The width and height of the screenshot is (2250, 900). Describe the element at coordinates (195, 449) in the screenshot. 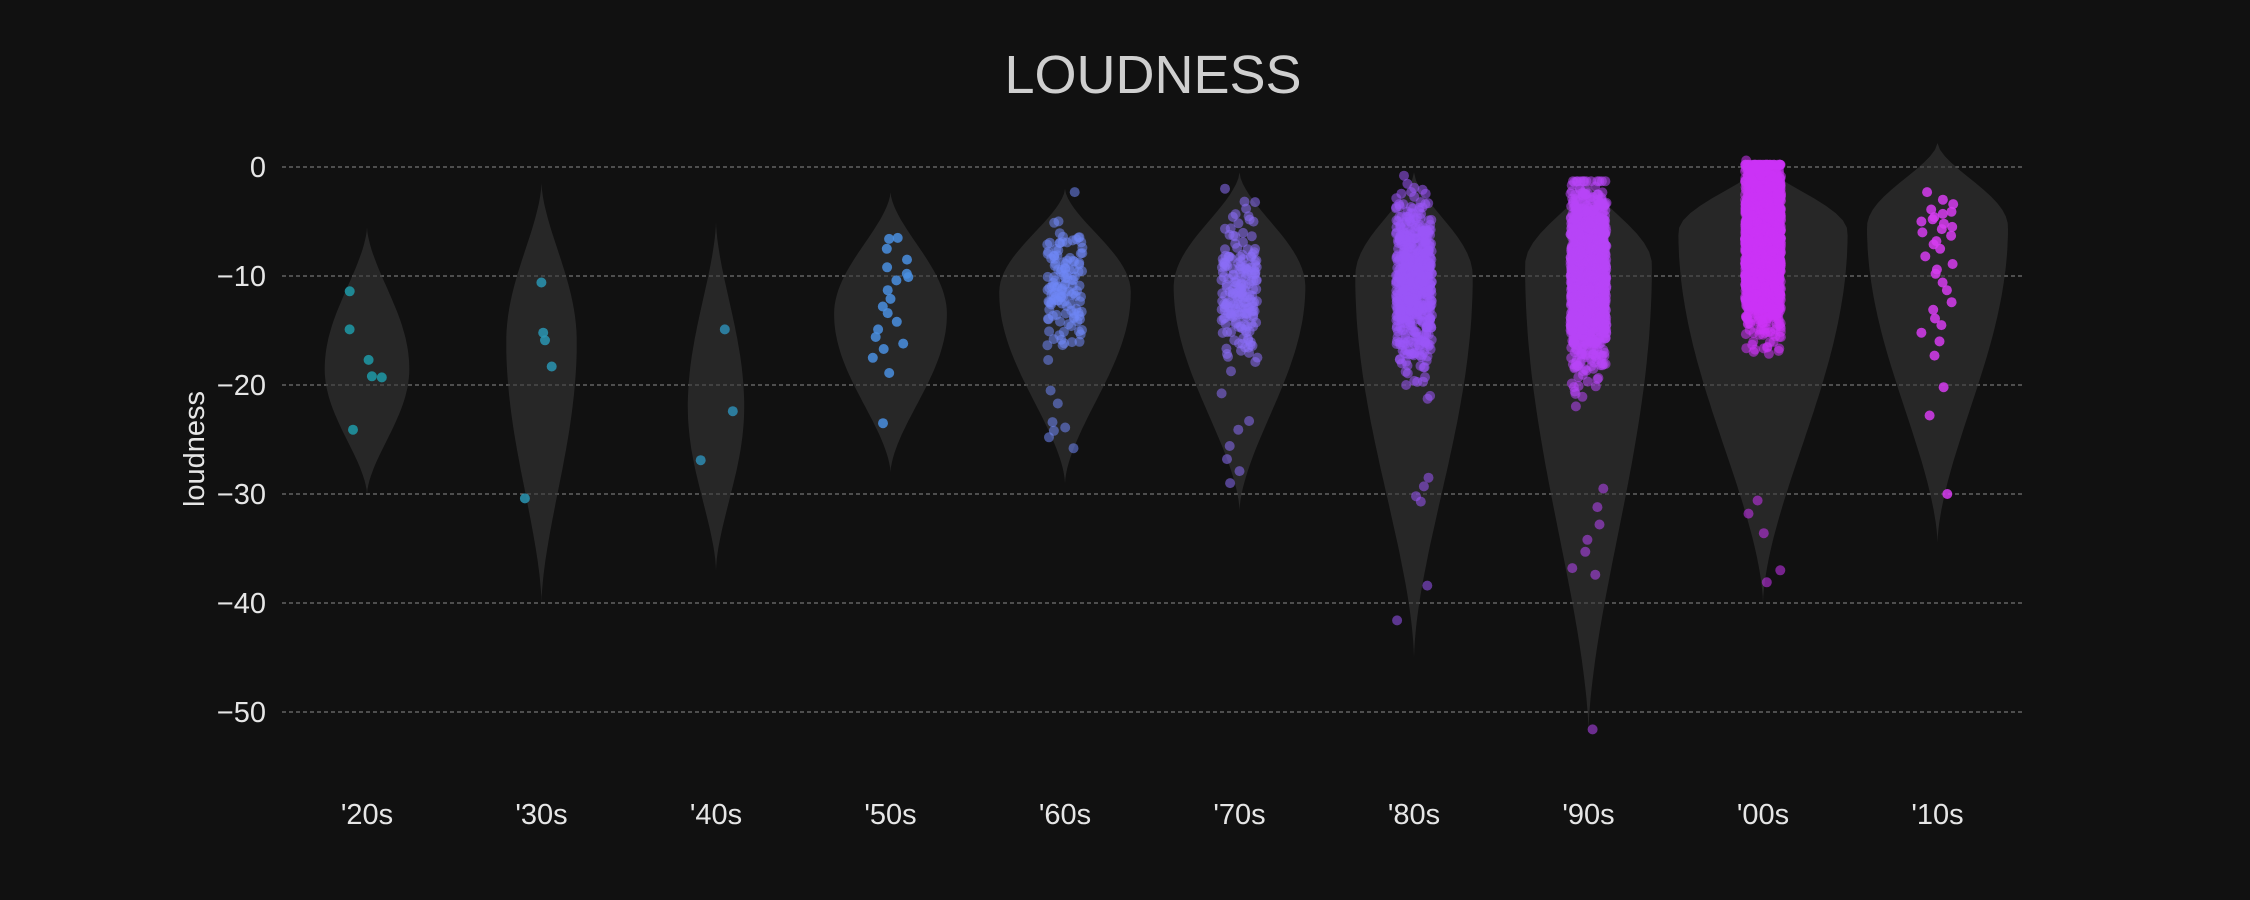

I see `y-axis-label: loudness` at that location.